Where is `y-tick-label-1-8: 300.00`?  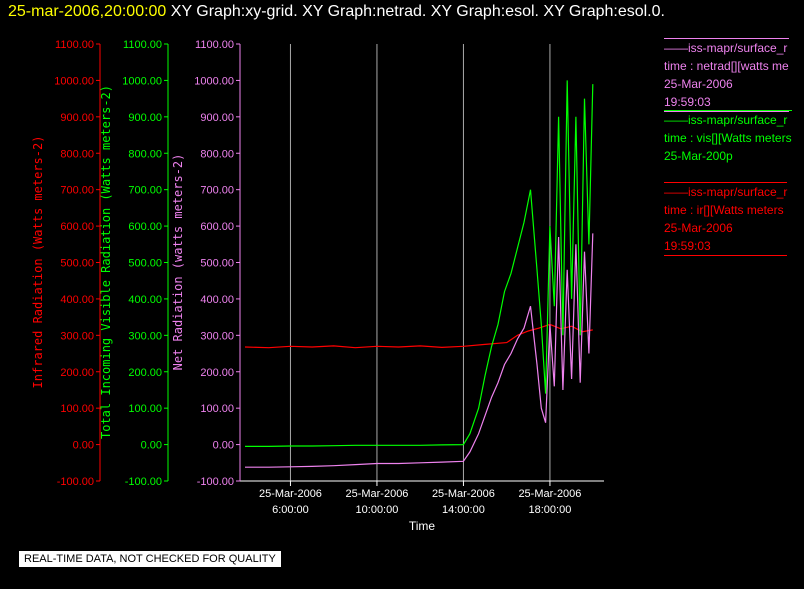 y-tick-label-1-8: 300.00 is located at coordinates (145, 336).